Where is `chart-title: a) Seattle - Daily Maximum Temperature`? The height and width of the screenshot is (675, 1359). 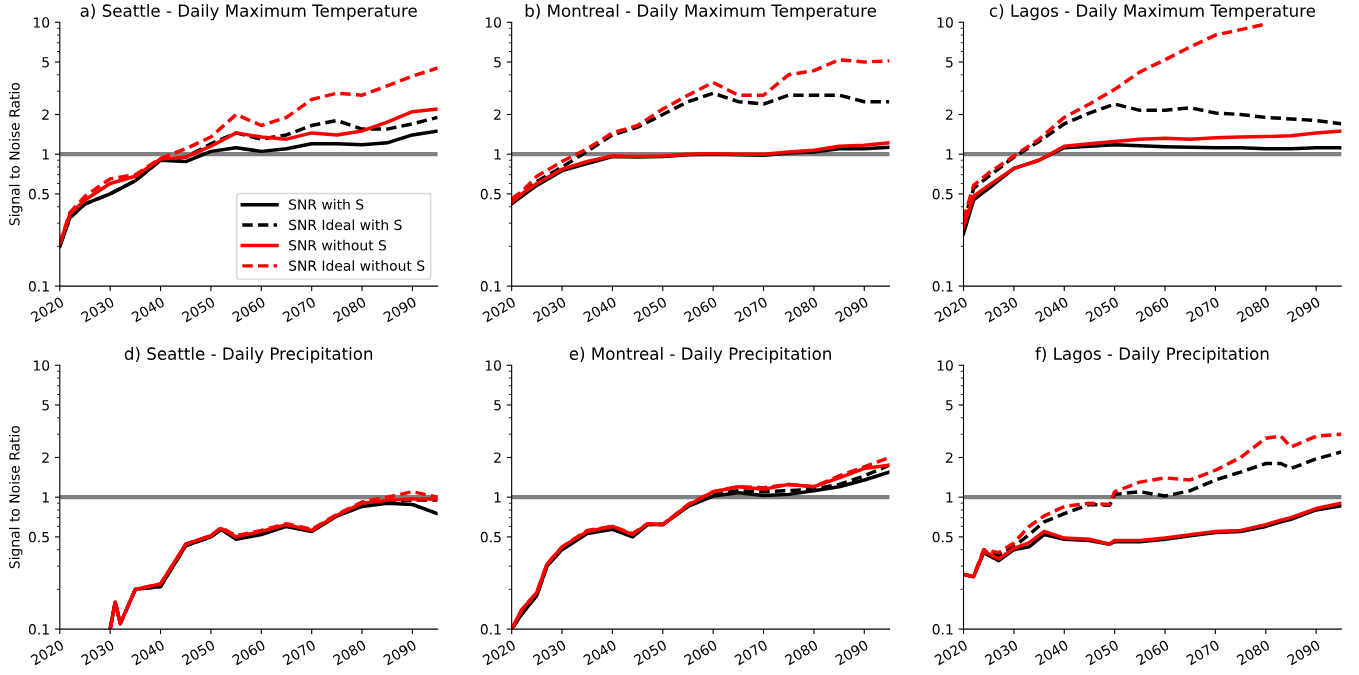 chart-title: a) Seattle - Daily Maximum Temperature is located at coordinates (248, 12).